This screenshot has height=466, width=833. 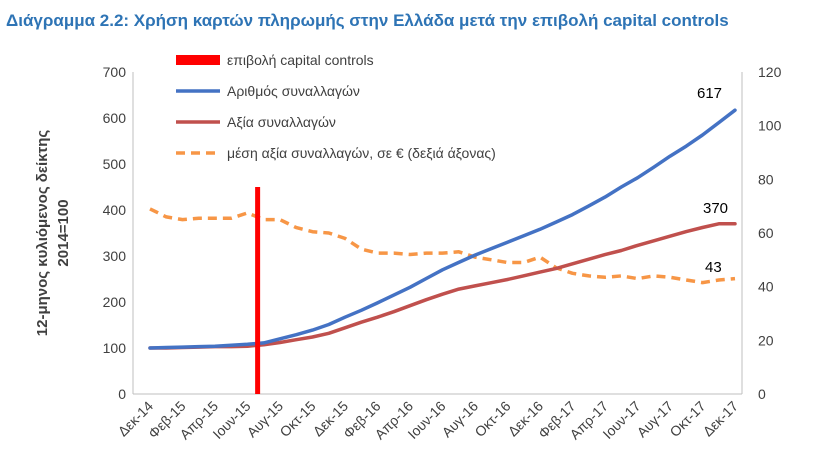 I want to click on y-axis-label: 12-μηνος κυλιόμενος δείκτης 2014=100, so click(x=53, y=233).